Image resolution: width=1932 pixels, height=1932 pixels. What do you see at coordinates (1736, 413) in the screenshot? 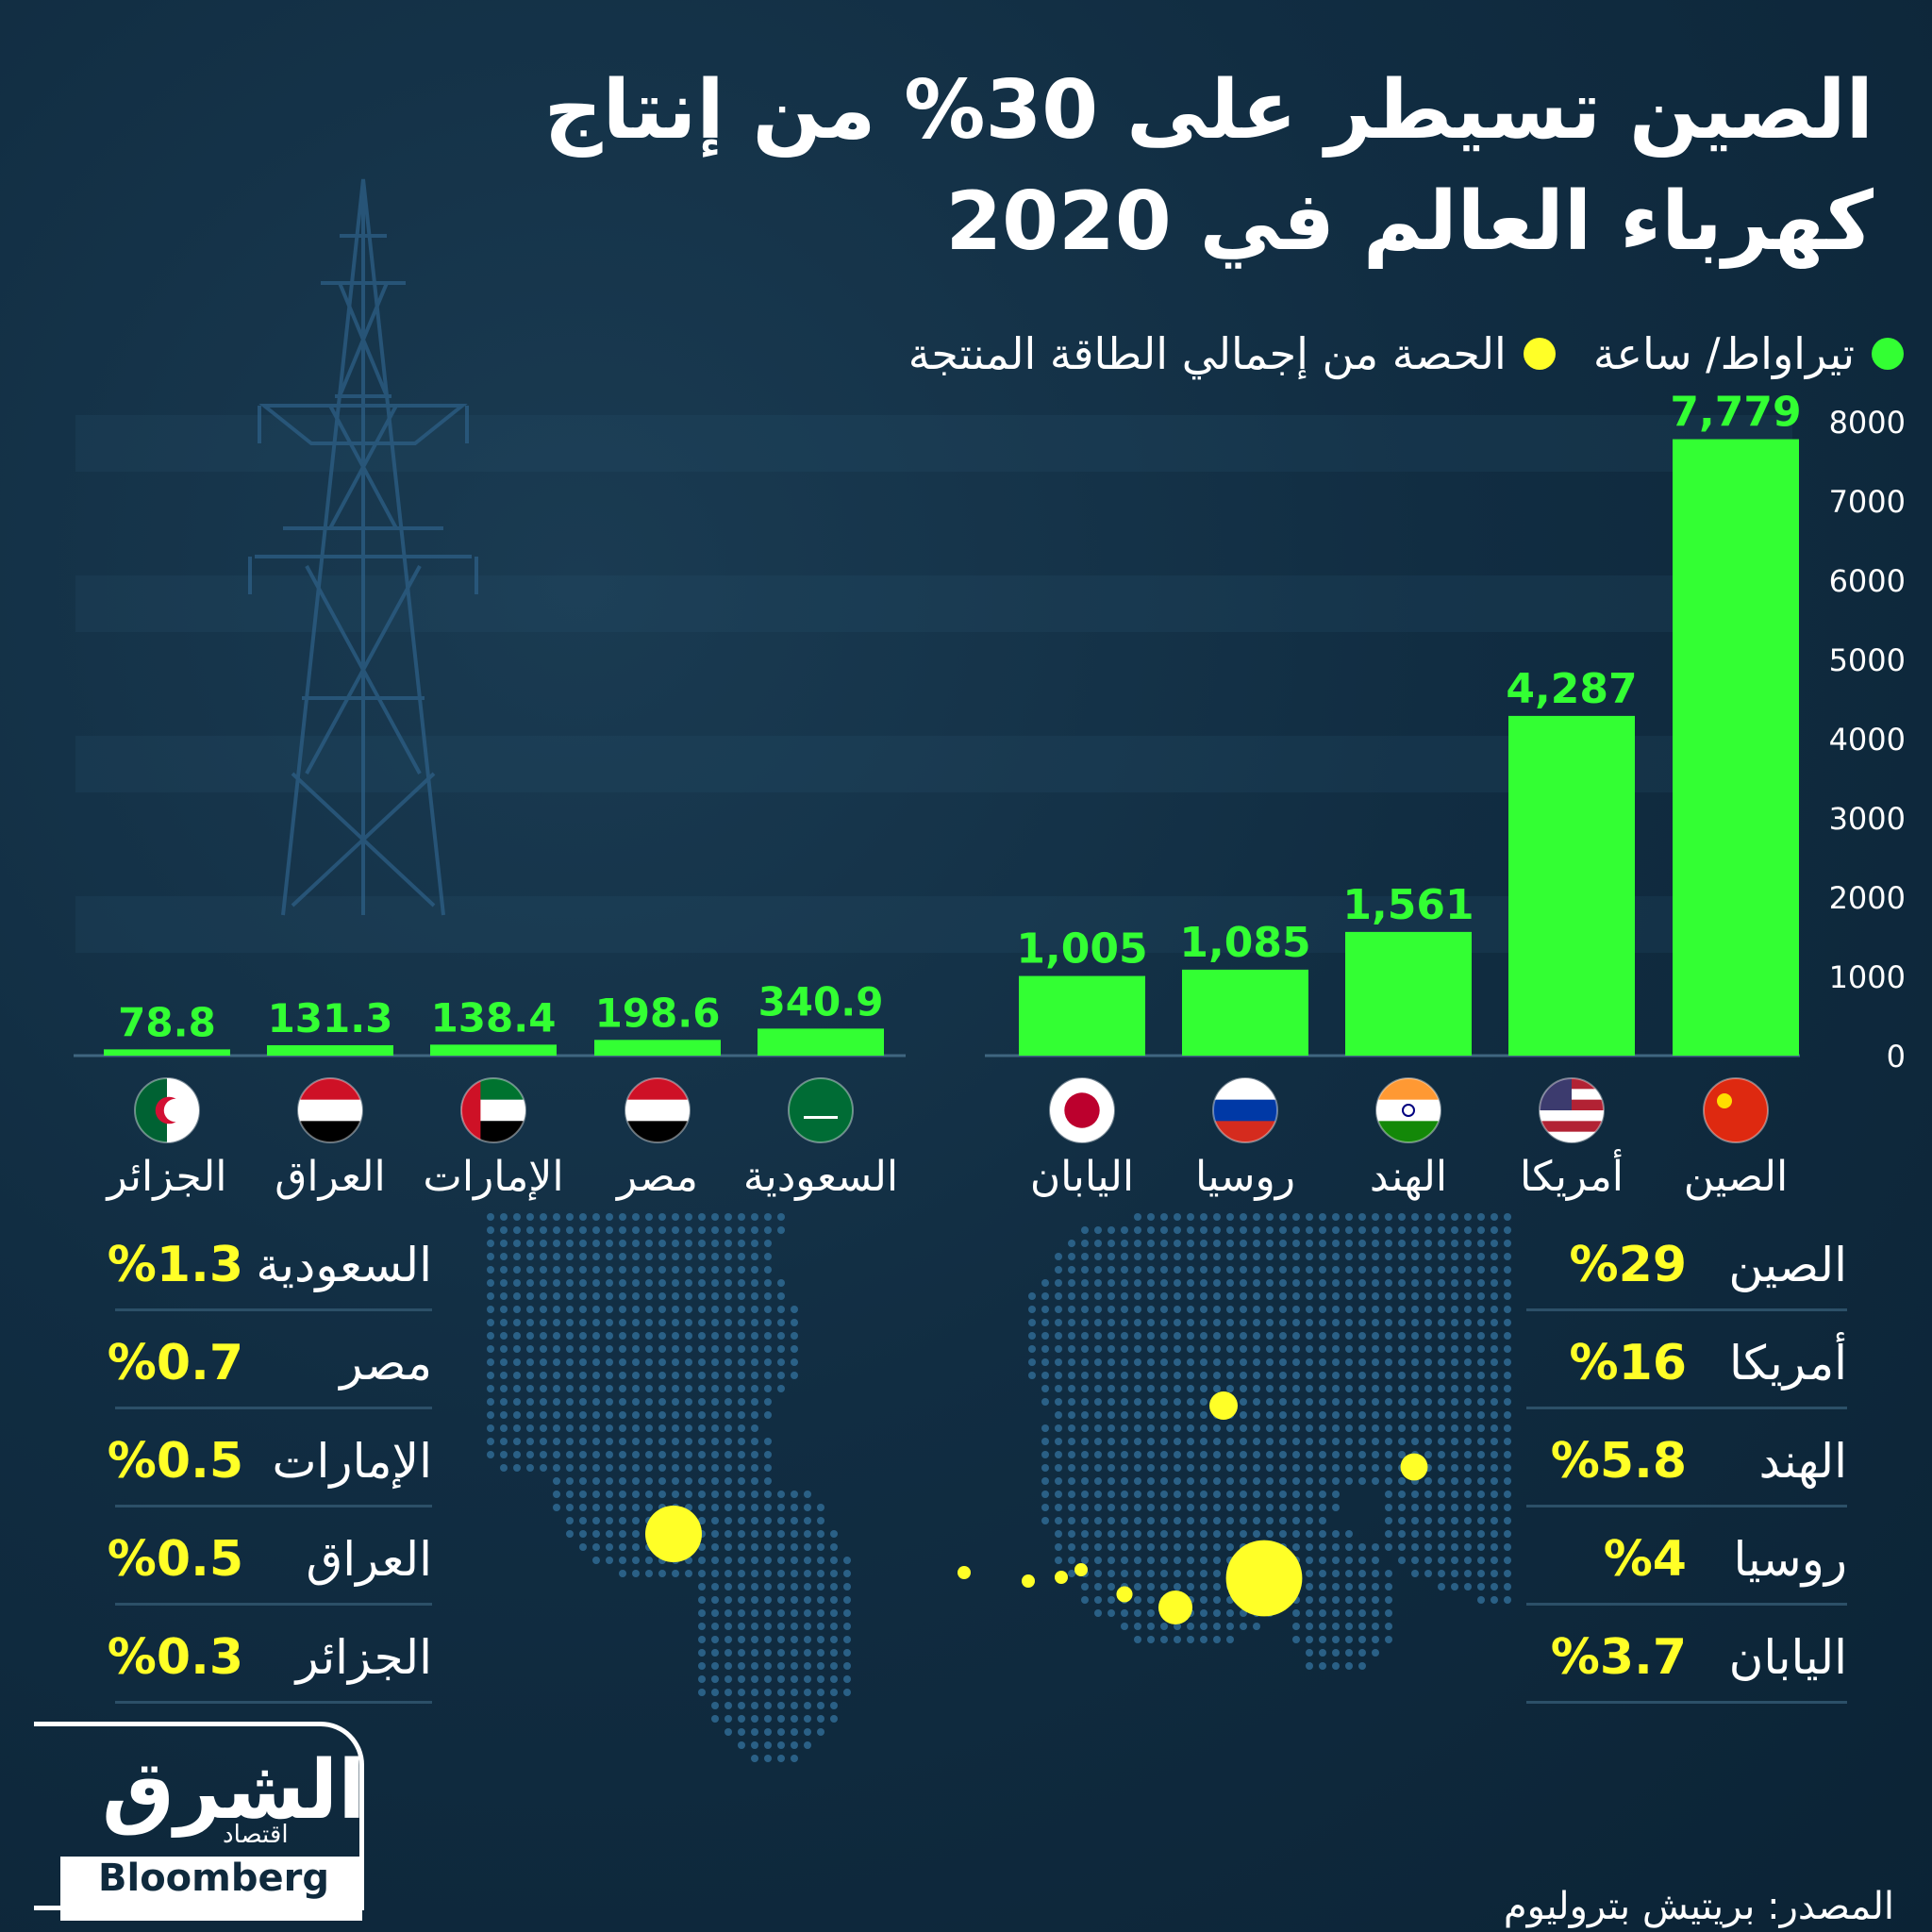
I see `bar-value-label: 7,779` at bounding box center [1736, 413].